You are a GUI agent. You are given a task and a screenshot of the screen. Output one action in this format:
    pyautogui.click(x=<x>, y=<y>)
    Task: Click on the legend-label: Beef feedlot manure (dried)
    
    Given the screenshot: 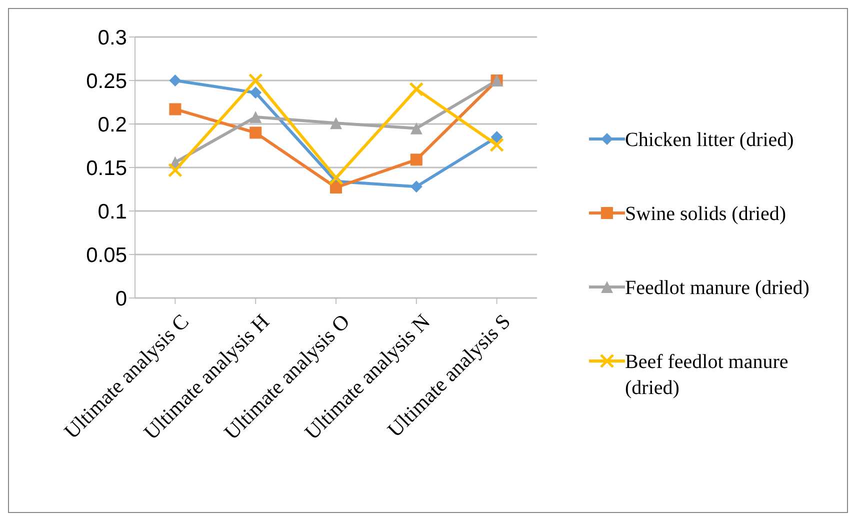 What is the action you would take?
    pyautogui.click(x=707, y=375)
    